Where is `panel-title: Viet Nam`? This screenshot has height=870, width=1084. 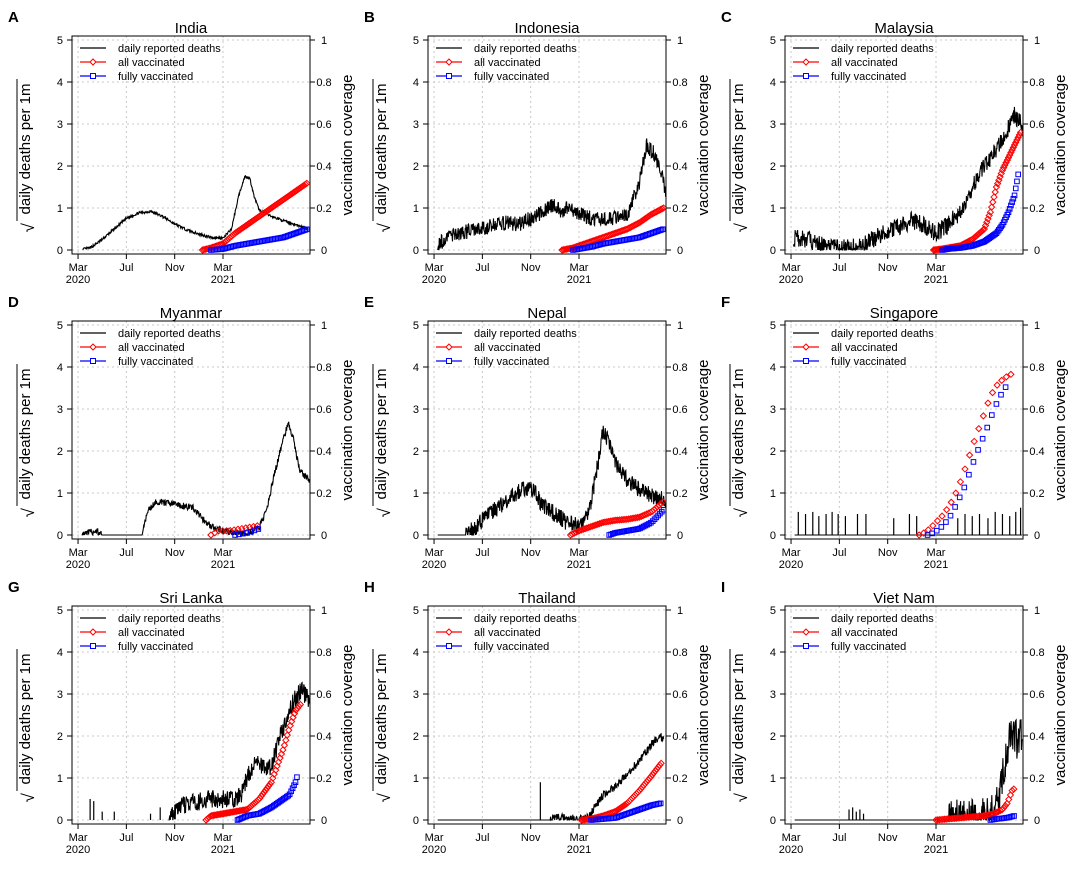 panel-title: Viet Nam is located at coordinates (903, 598).